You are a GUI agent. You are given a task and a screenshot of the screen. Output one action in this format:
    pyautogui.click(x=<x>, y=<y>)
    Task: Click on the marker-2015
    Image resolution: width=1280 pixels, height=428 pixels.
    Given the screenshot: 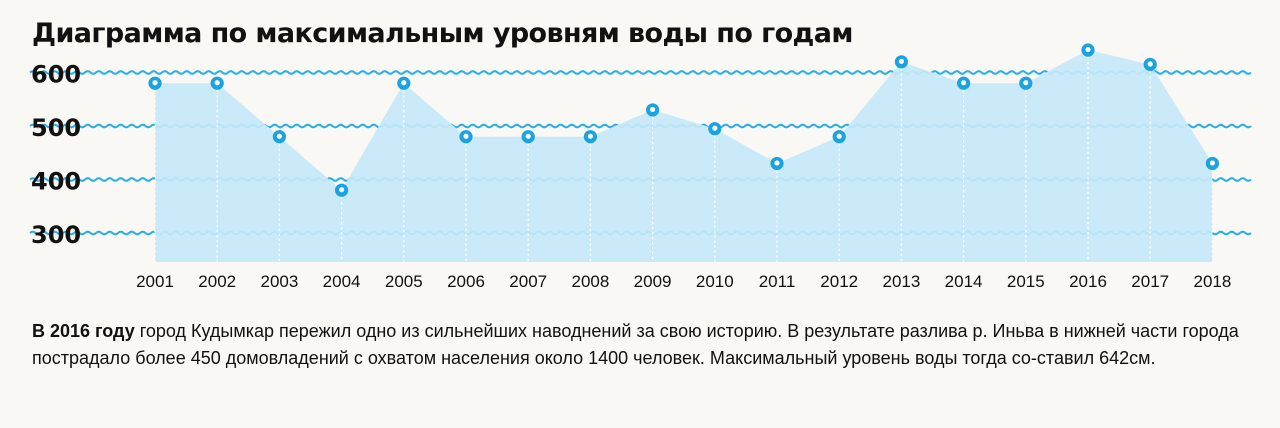 What is the action you would take?
    pyautogui.click(x=1026, y=83)
    